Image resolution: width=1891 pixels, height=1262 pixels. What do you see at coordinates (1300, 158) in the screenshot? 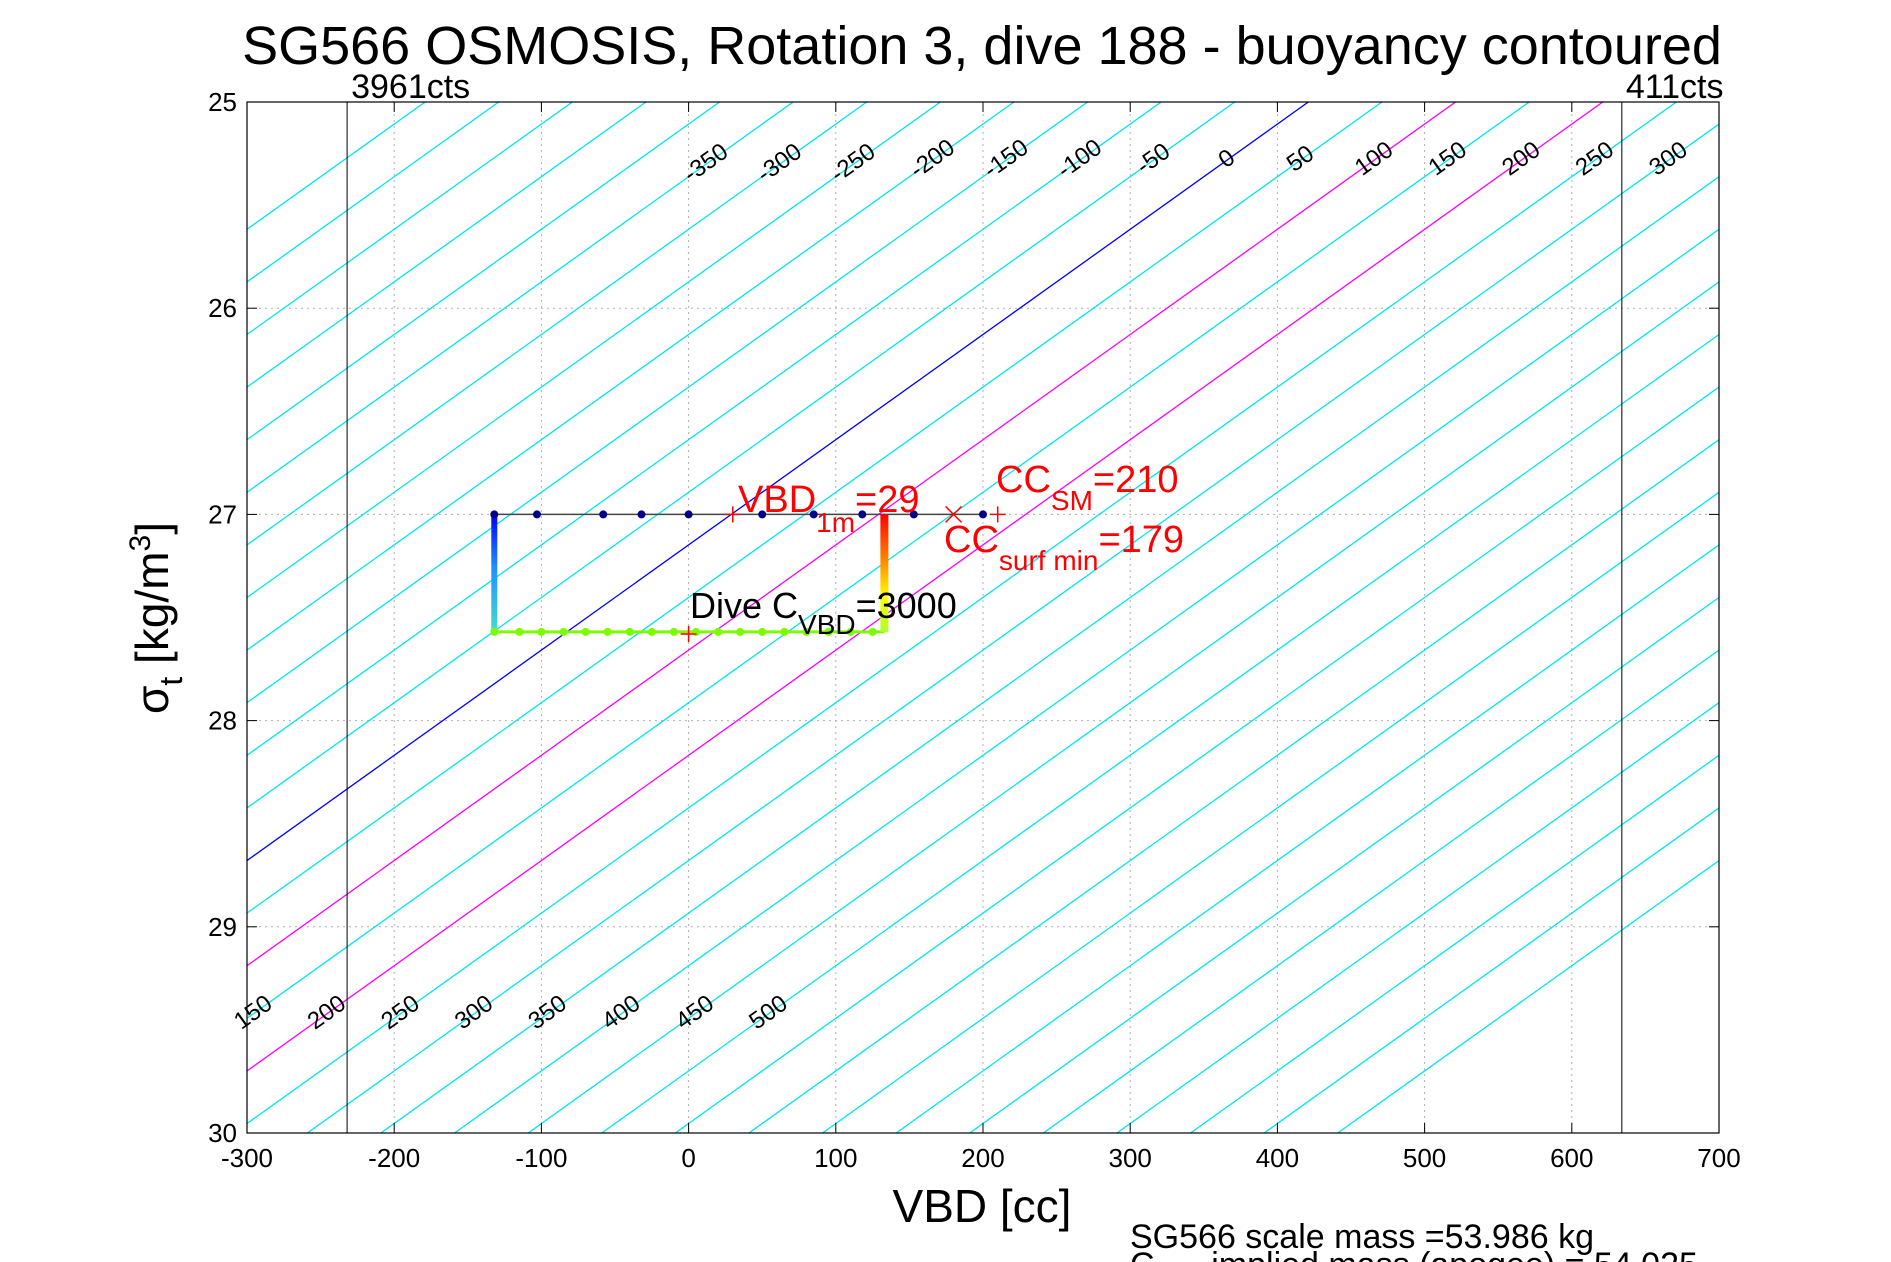
I see `contour-label: 50` at bounding box center [1300, 158].